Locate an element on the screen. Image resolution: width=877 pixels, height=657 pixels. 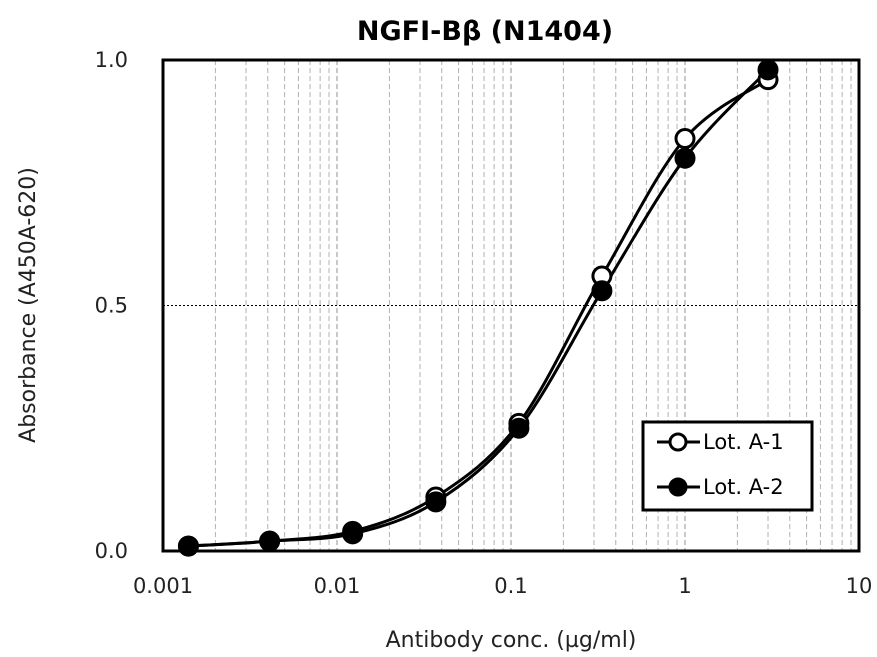
y-tick-label: 1.0 is located at coordinates (111, 60).